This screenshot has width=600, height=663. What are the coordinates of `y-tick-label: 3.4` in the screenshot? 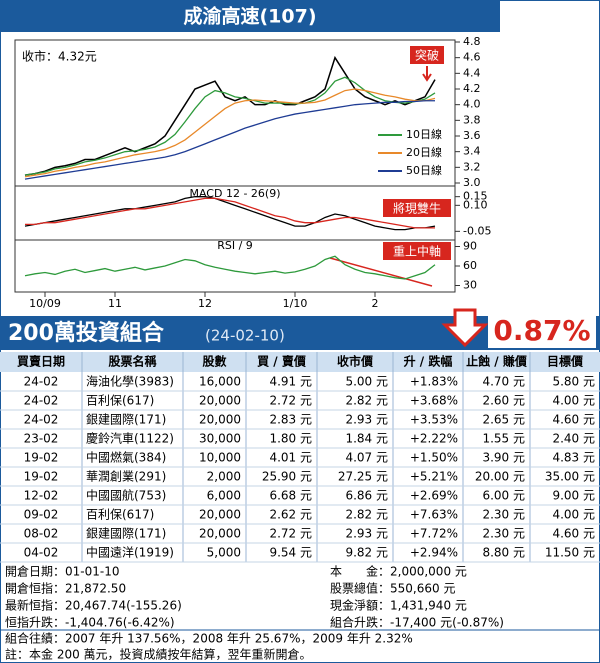 It's located at (472, 151).